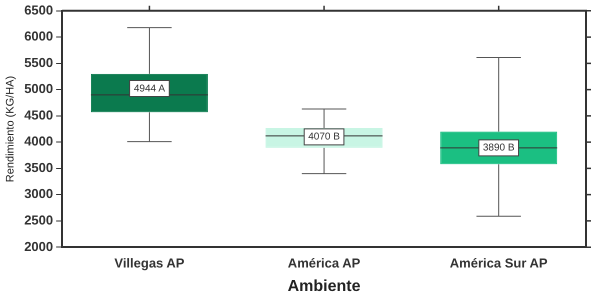  I want to click on y-tick-label: 6500, so click(39, 10).